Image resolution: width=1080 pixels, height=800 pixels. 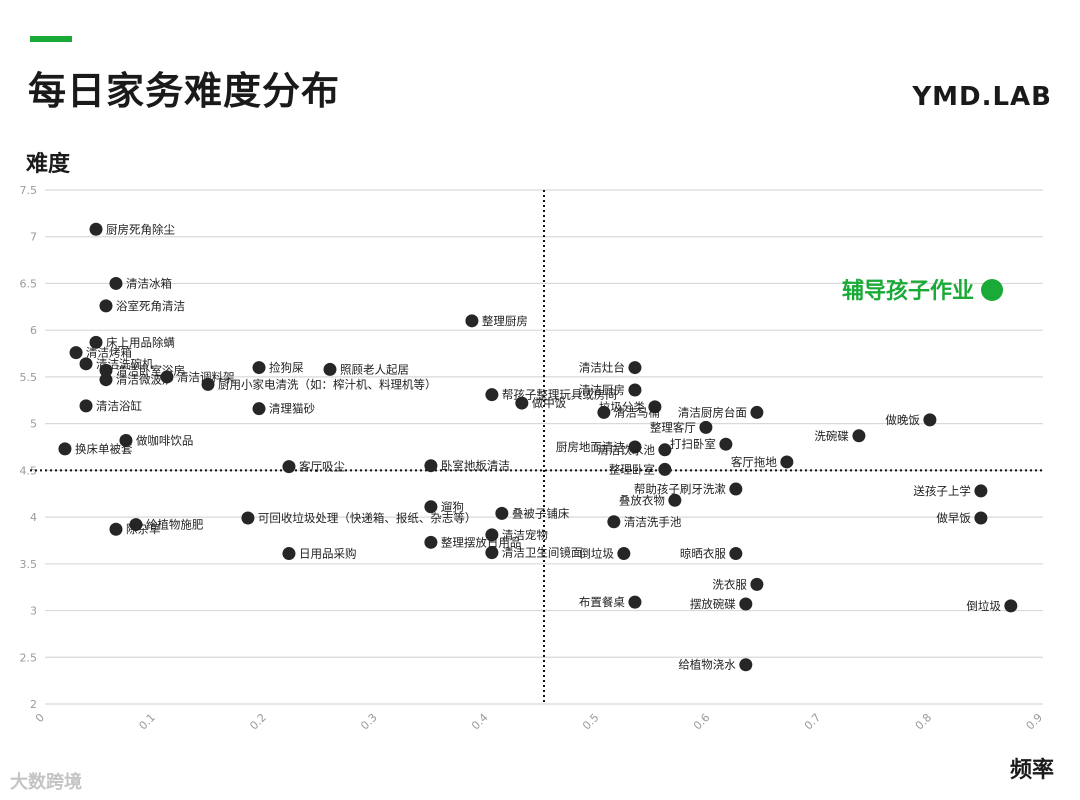 What do you see at coordinates (322, 467) in the screenshot?
I see `data-point-label: 客厅吸尘` at bounding box center [322, 467].